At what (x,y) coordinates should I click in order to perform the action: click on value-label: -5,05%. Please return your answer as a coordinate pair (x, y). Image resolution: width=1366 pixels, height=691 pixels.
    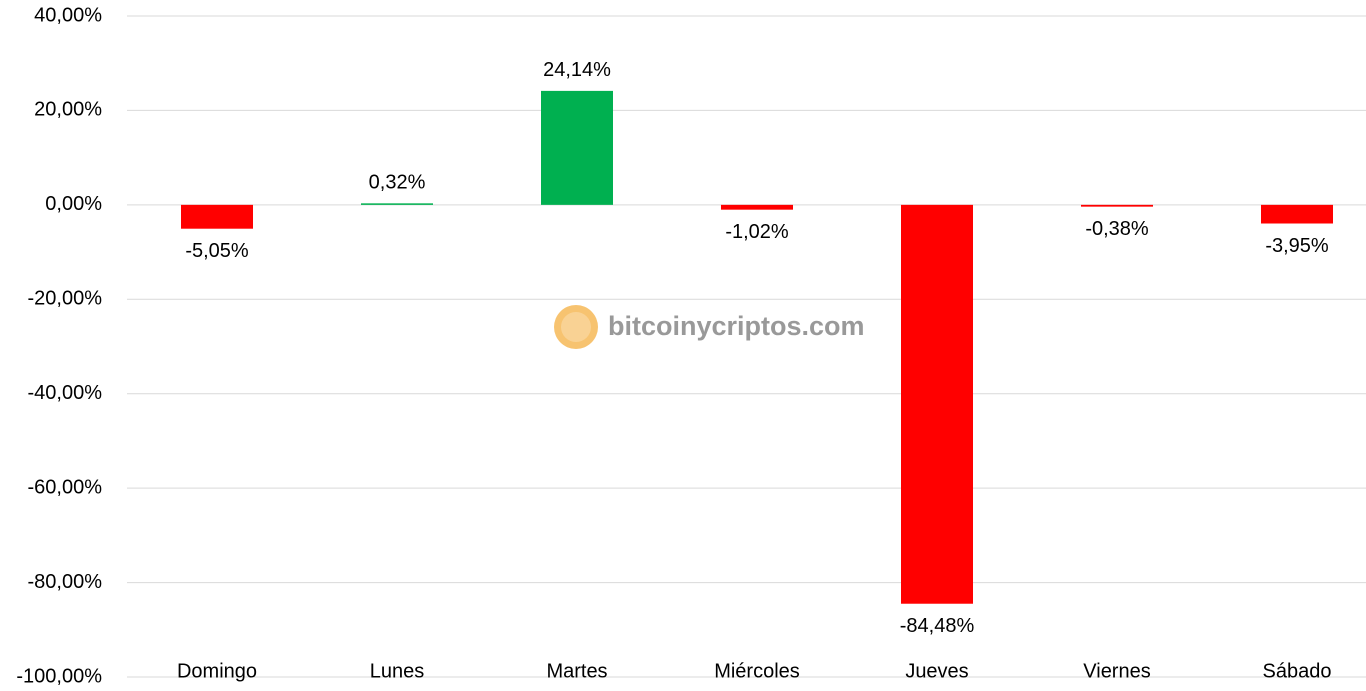
    Looking at the image, I should click on (217, 251).